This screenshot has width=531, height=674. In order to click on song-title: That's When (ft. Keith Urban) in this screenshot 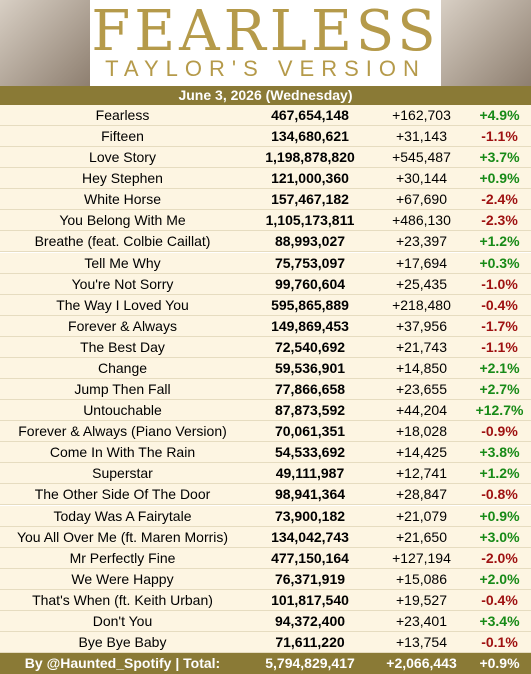, I will do `click(122, 599)`.